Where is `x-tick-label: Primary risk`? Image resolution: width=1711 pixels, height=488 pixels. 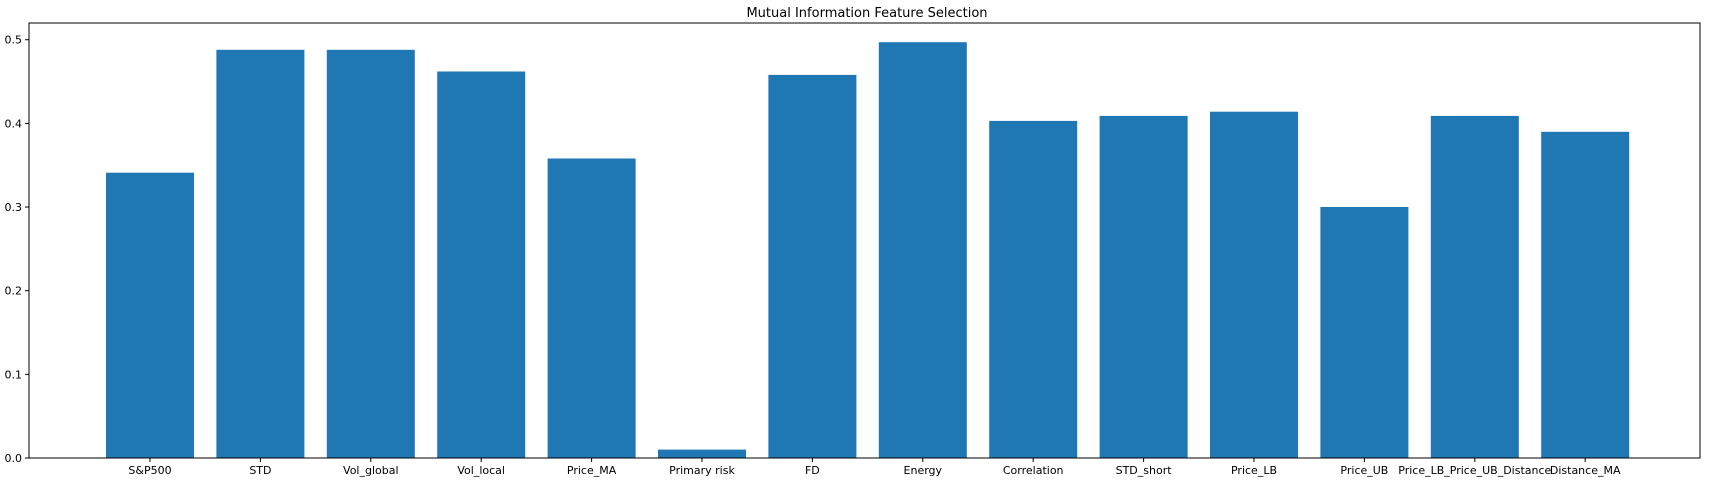 x-tick-label: Primary risk is located at coordinates (702, 470).